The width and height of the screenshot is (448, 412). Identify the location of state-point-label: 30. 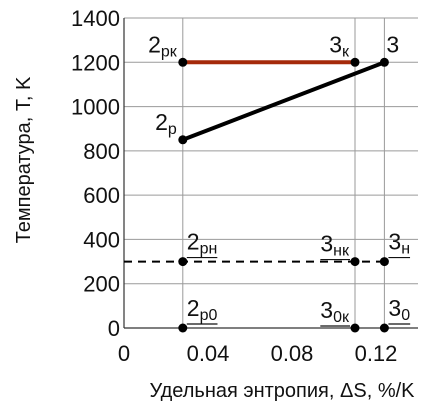
(399, 309).